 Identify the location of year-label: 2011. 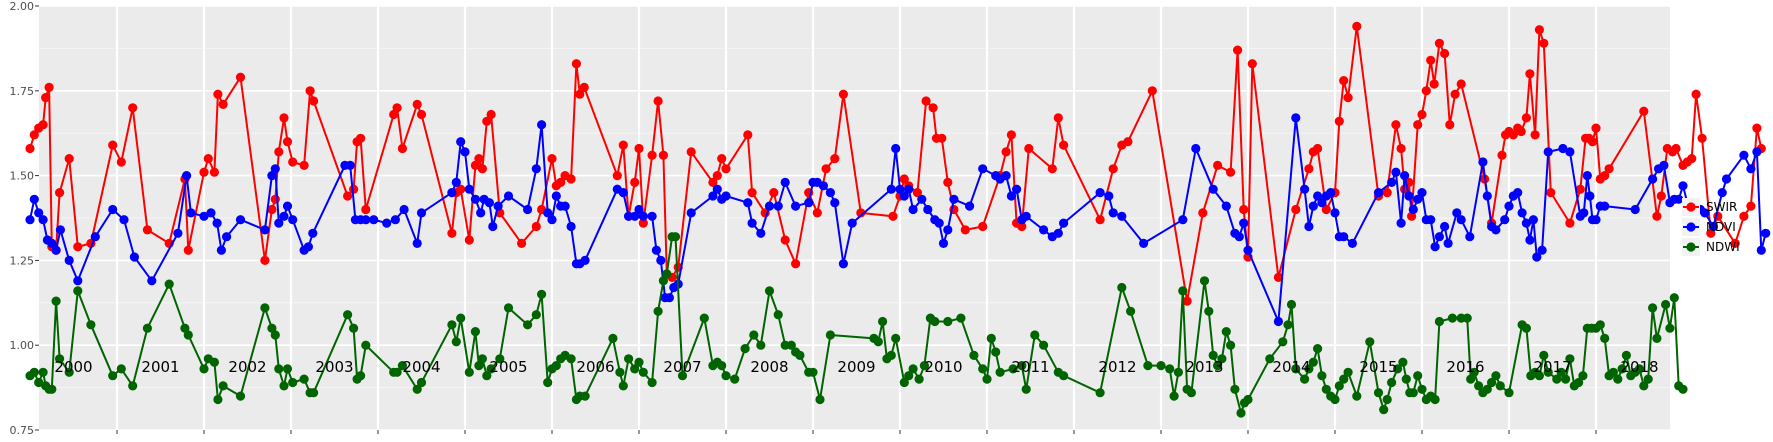
(1030, 367).